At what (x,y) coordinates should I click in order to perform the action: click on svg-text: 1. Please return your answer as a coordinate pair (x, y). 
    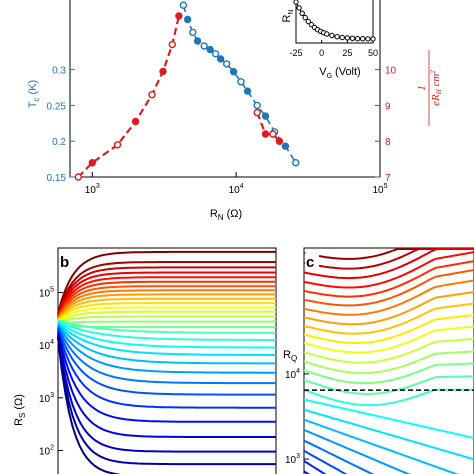
    Looking at the image, I should click on (422, 88).